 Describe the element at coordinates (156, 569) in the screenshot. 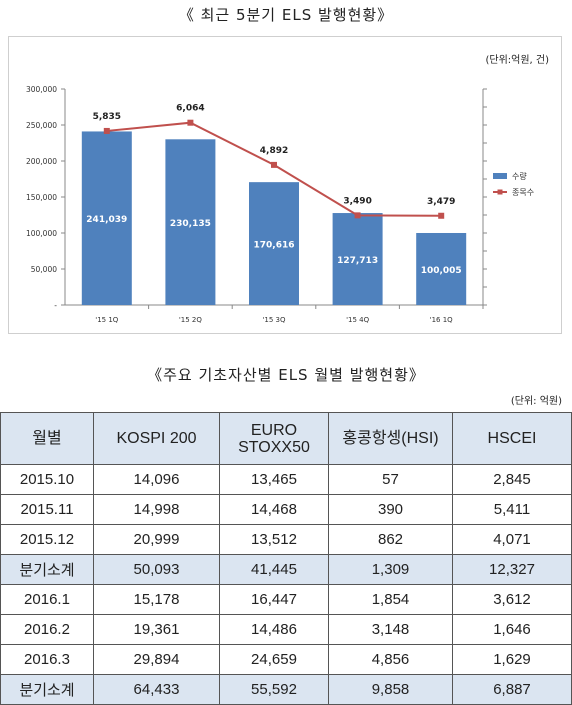

I see `kospi200-cell: 50,093` at that location.